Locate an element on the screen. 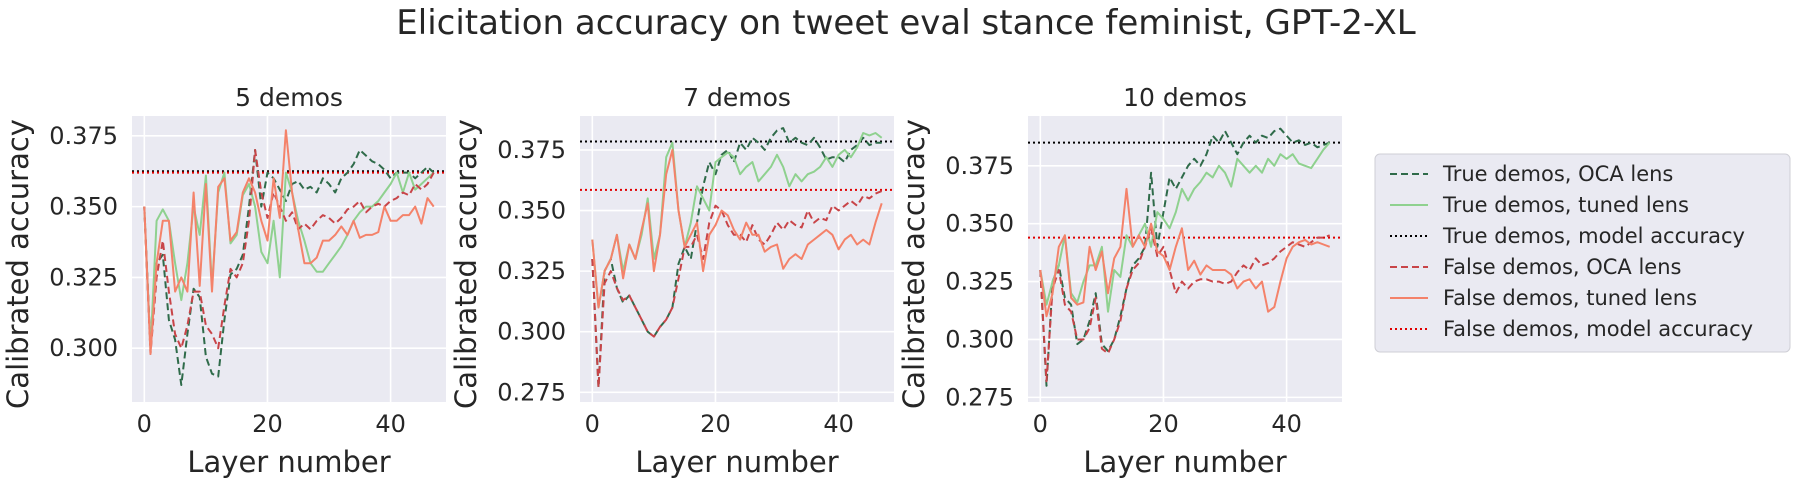  legend-entry: False demos, OCA lens is located at coordinates (1535, 267).